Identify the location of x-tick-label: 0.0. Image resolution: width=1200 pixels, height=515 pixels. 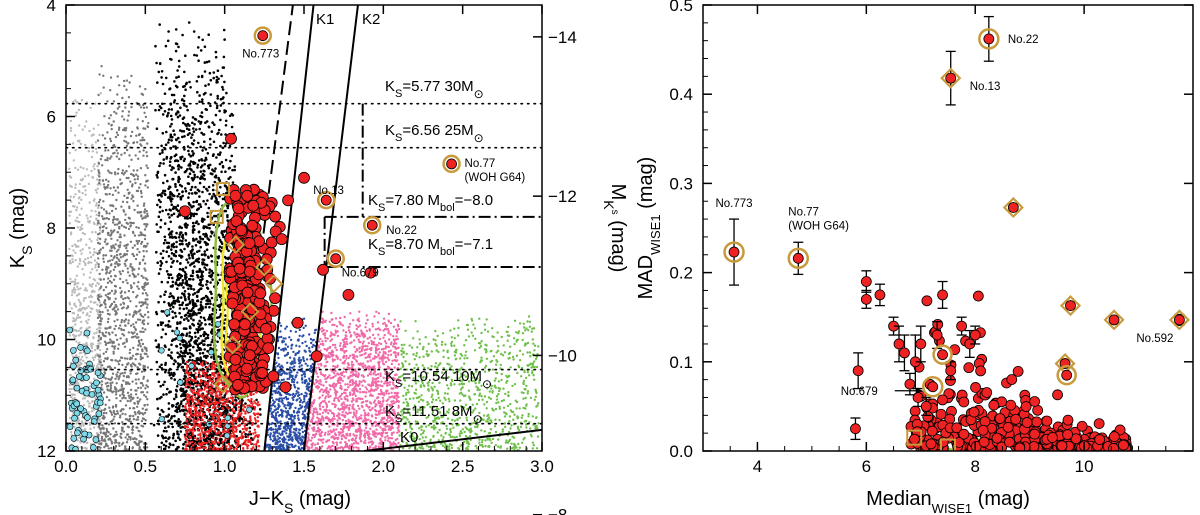
(66, 466).